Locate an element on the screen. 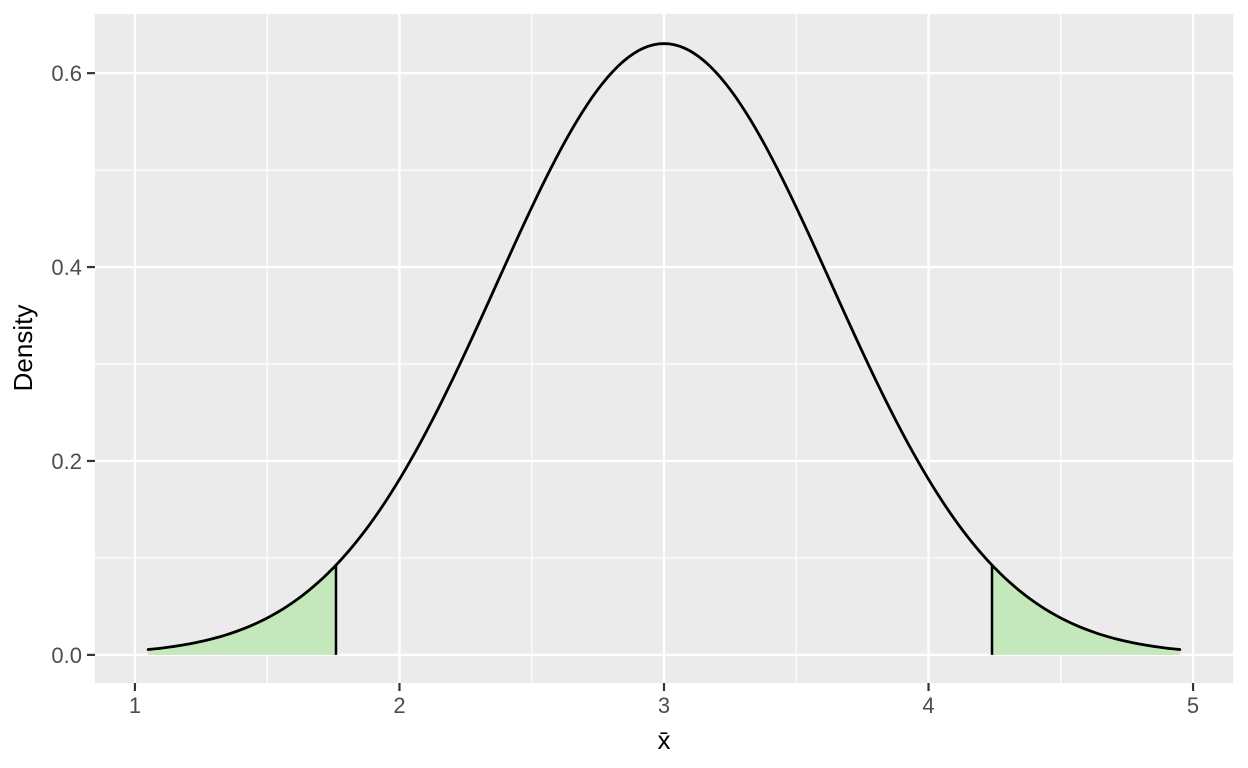 This screenshot has width=1248, height=768. x-tick-label: 4 is located at coordinates (928, 705).